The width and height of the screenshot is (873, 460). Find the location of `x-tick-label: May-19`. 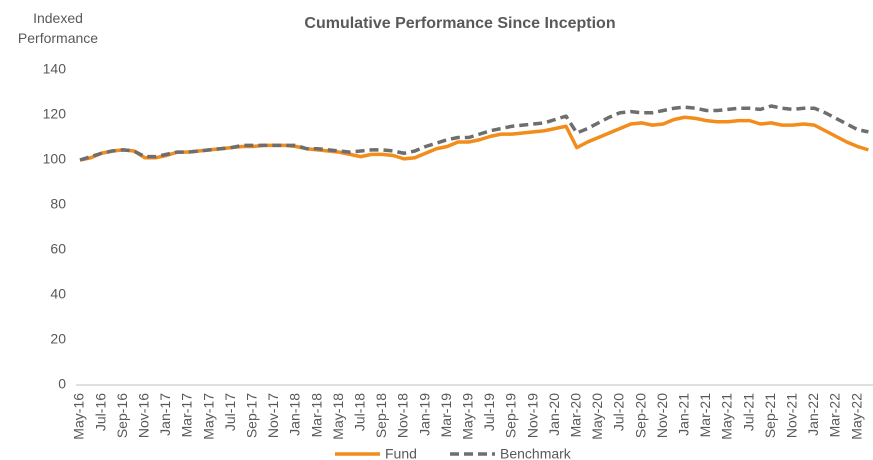

x-tick-label: May-19 is located at coordinates (468, 416).